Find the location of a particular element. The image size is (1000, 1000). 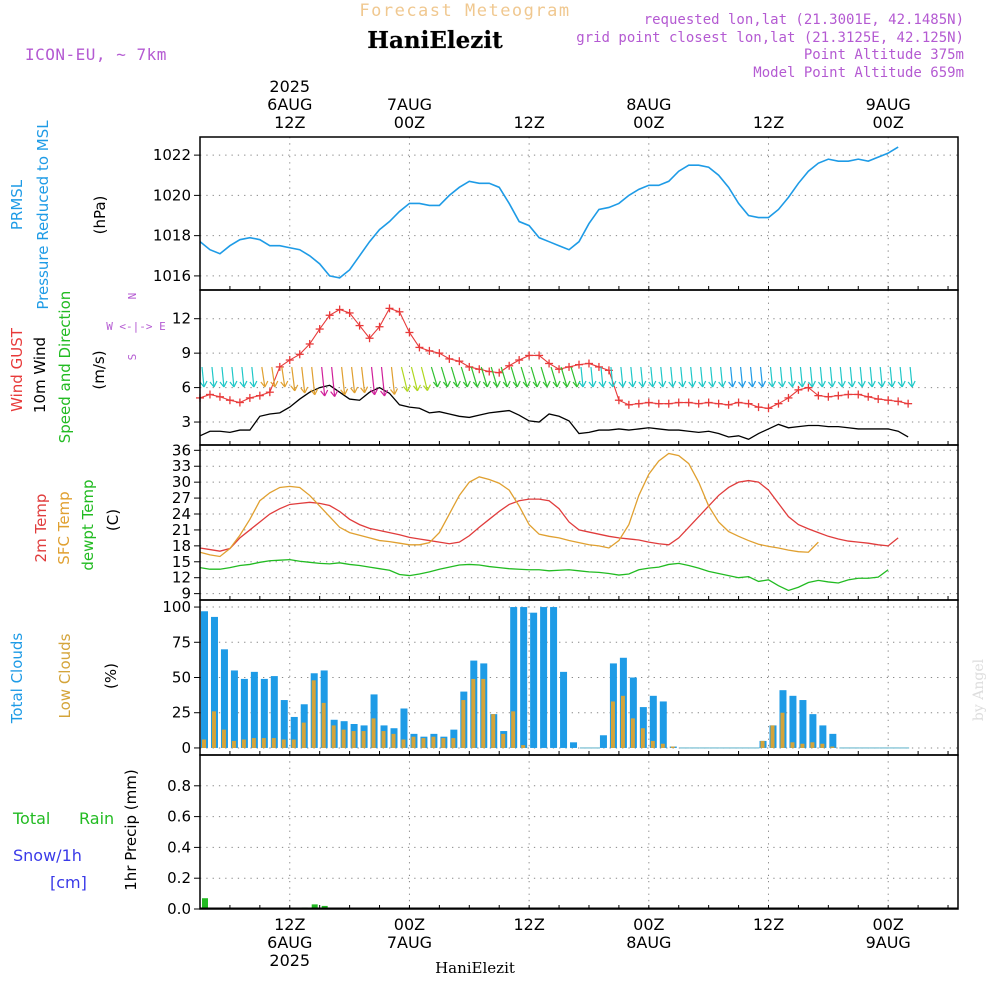

sfc-temp-line is located at coordinates (509, 505).